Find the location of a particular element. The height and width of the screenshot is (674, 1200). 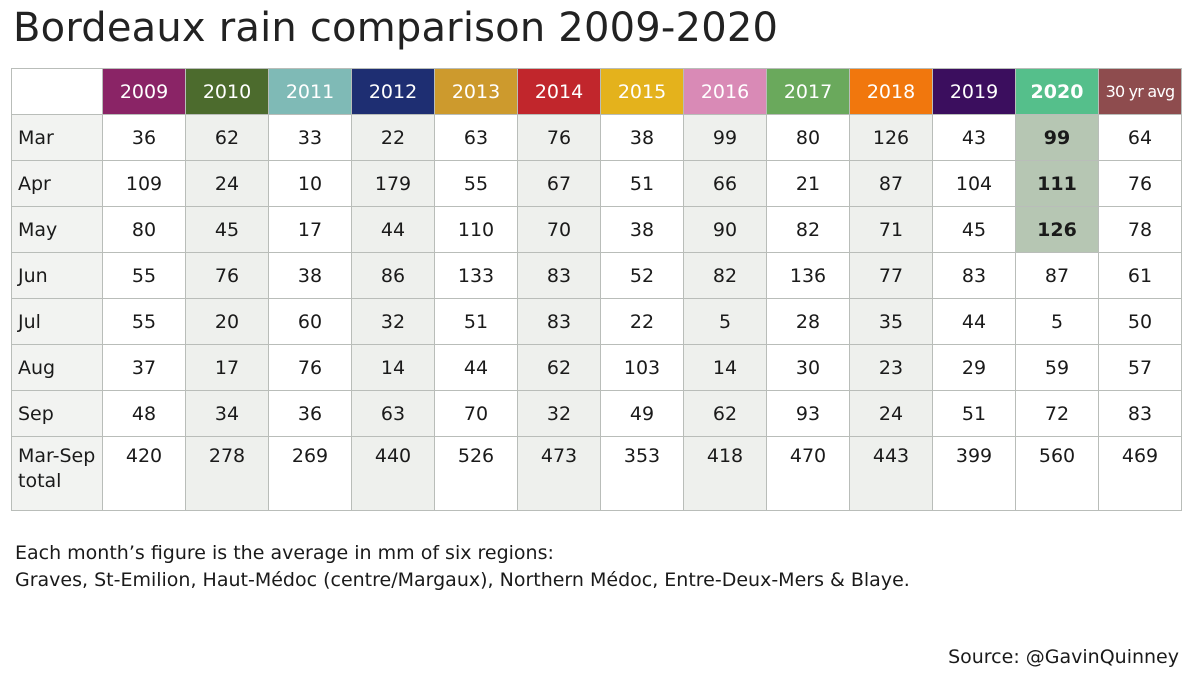

table-row: Mar 36 62 33 22 63 76 38 99 80 126 43 99 64 is located at coordinates (596, 137).